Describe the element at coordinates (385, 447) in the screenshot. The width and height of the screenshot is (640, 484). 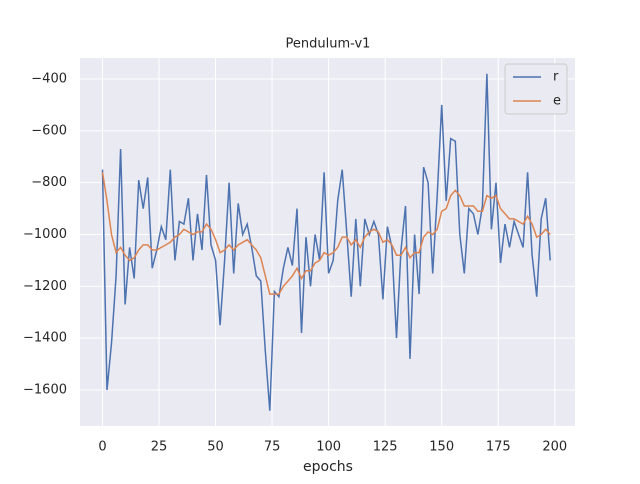
I see `x-tick-label: 125` at that location.